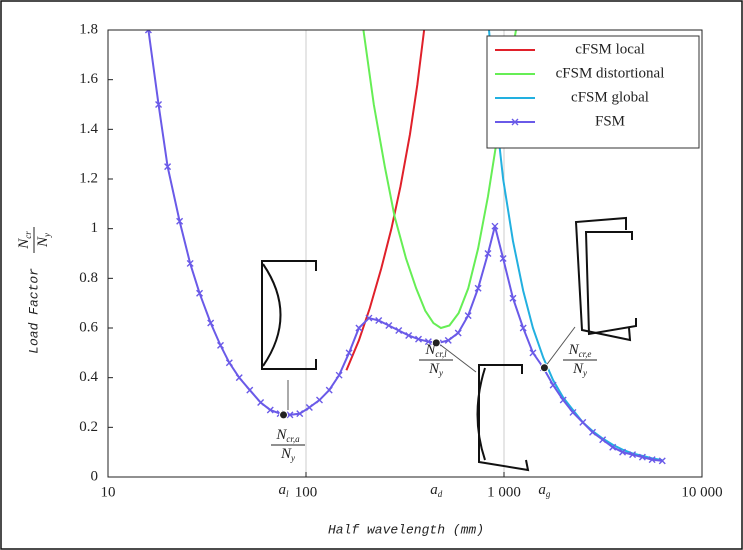 This screenshot has height=550, width=743. I want to click on wavelength-label-sub: l, so click(287, 494).